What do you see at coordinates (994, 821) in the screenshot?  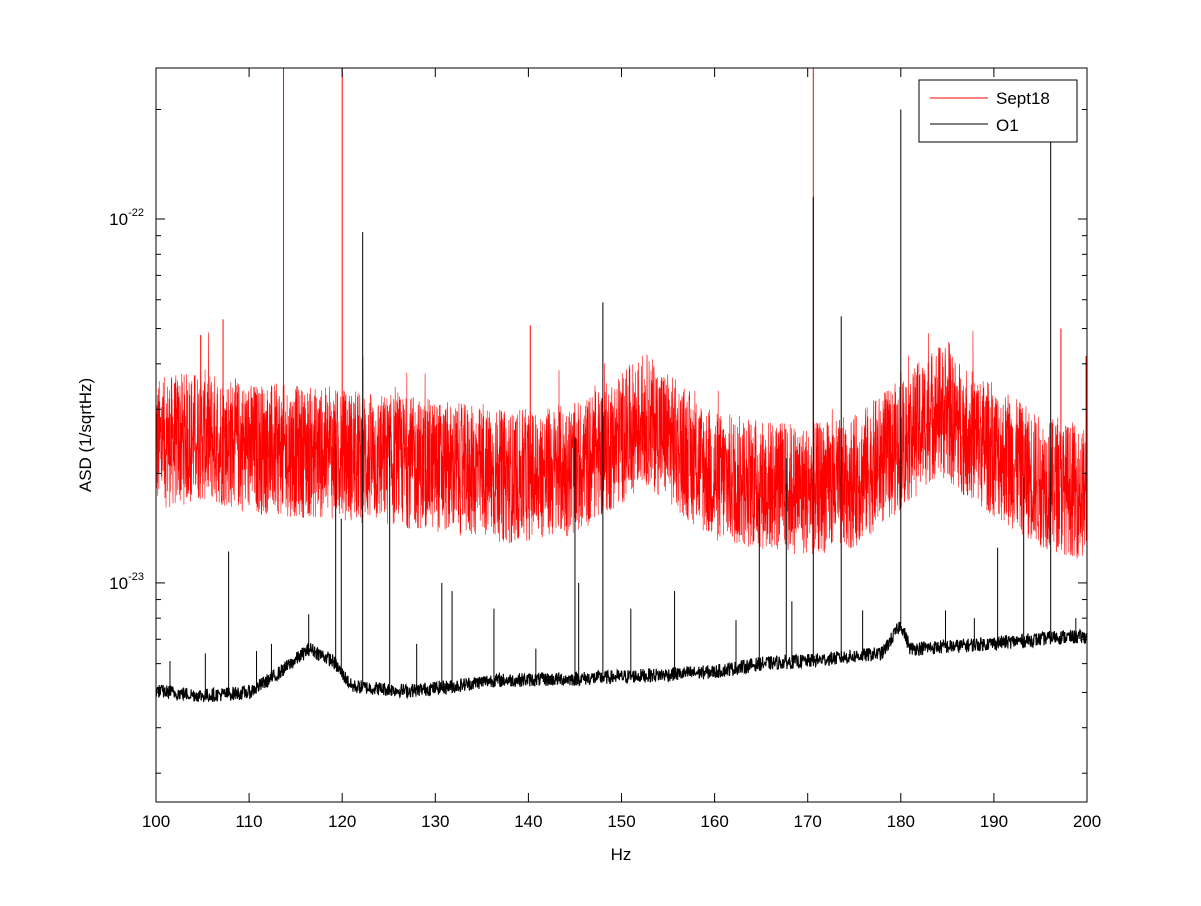 I see `x-tick-label: 190` at bounding box center [994, 821].